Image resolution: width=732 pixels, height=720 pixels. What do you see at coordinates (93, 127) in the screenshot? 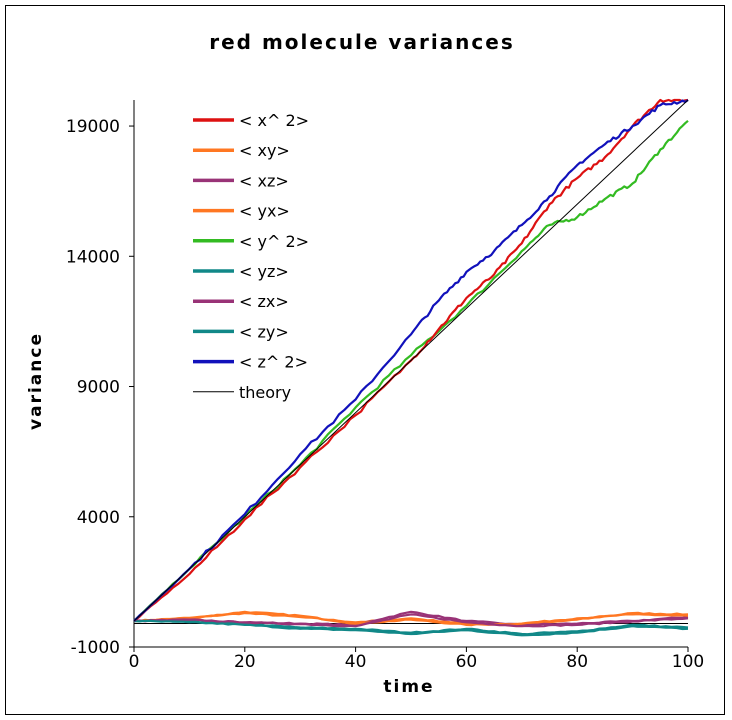
I see `y-tick-label: 19000` at bounding box center [93, 127].